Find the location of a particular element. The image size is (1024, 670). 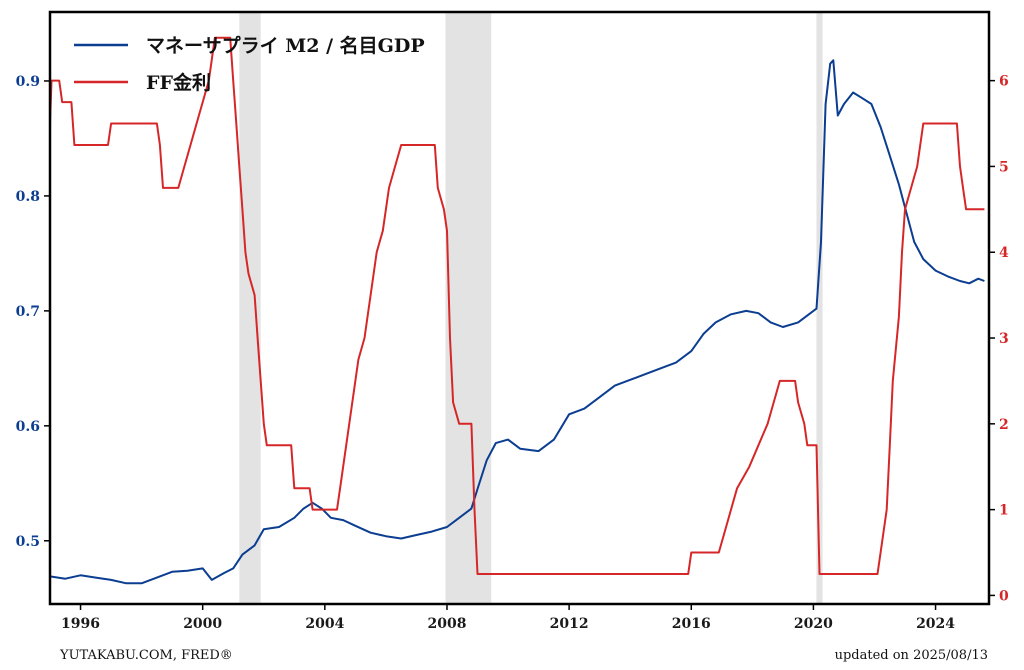

x-tick-label: 1996 is located at coordinates (80, 624).